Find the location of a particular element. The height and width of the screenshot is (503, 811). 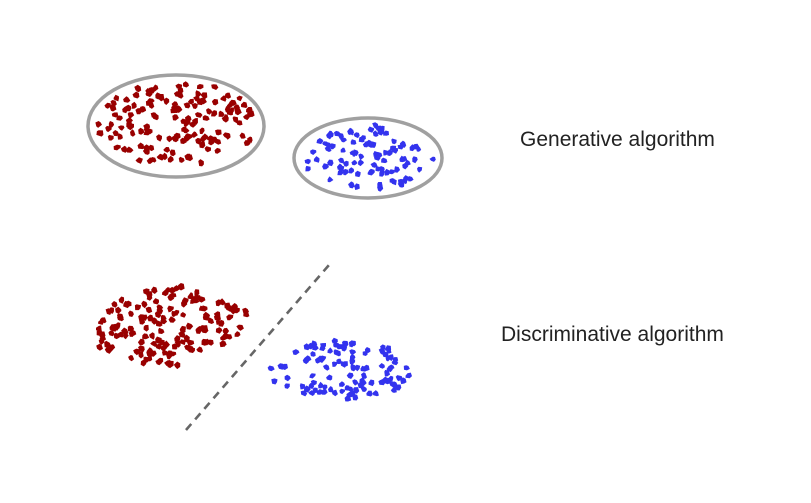

generative-red-boundary-ellipse is located at coordinates (176, 126).